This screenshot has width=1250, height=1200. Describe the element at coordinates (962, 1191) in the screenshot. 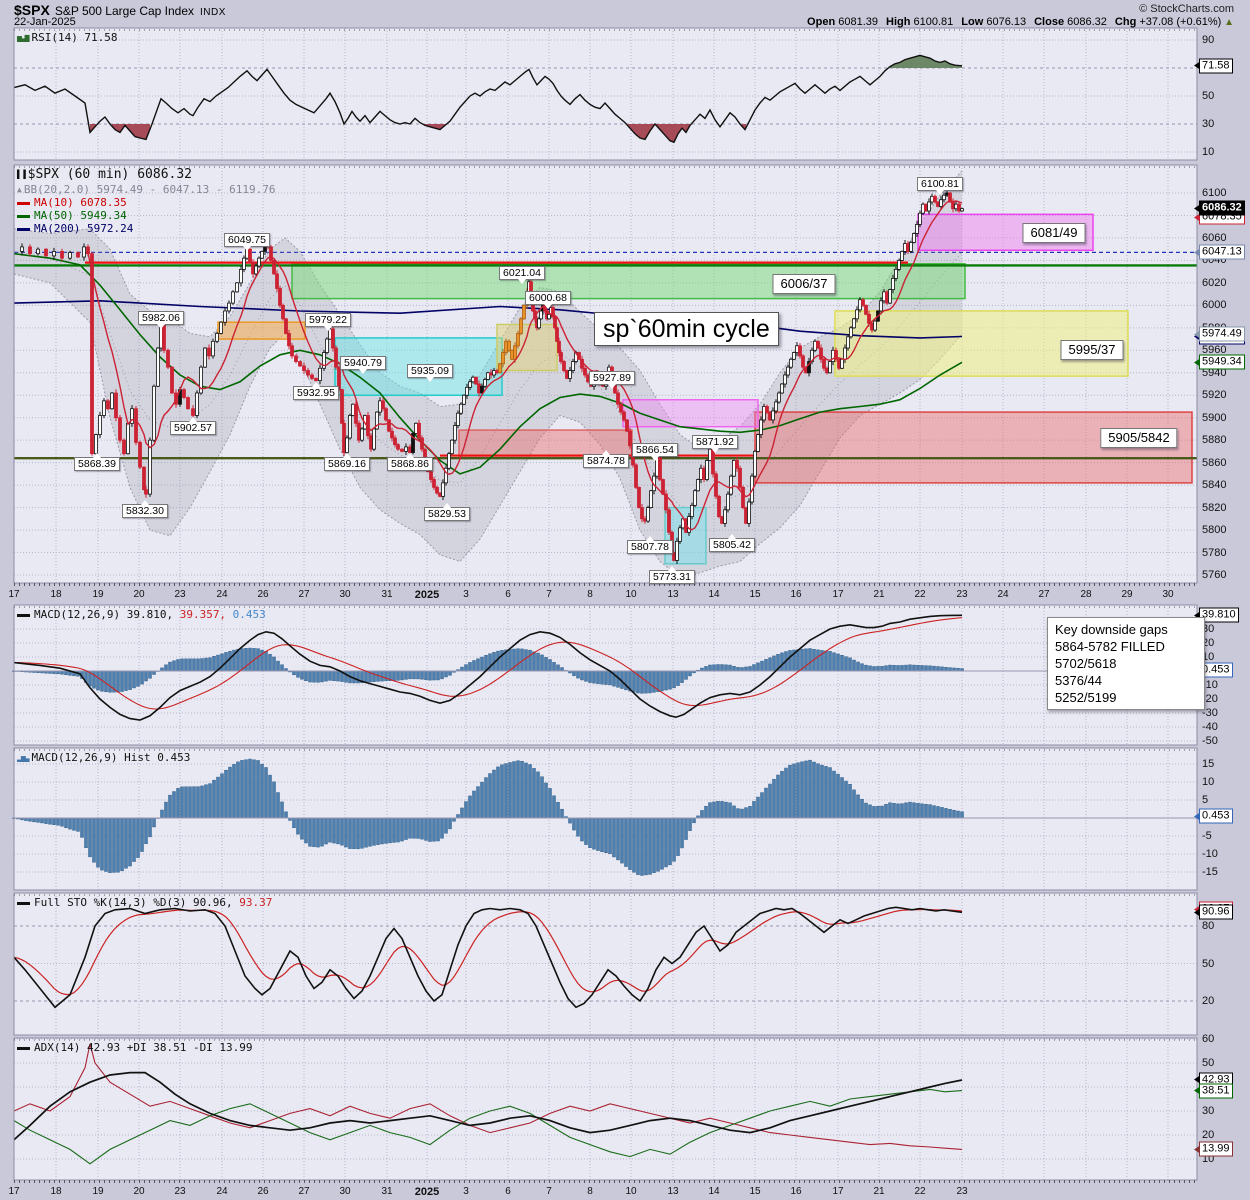

I see `x-axis-date-label: 23` at that location.